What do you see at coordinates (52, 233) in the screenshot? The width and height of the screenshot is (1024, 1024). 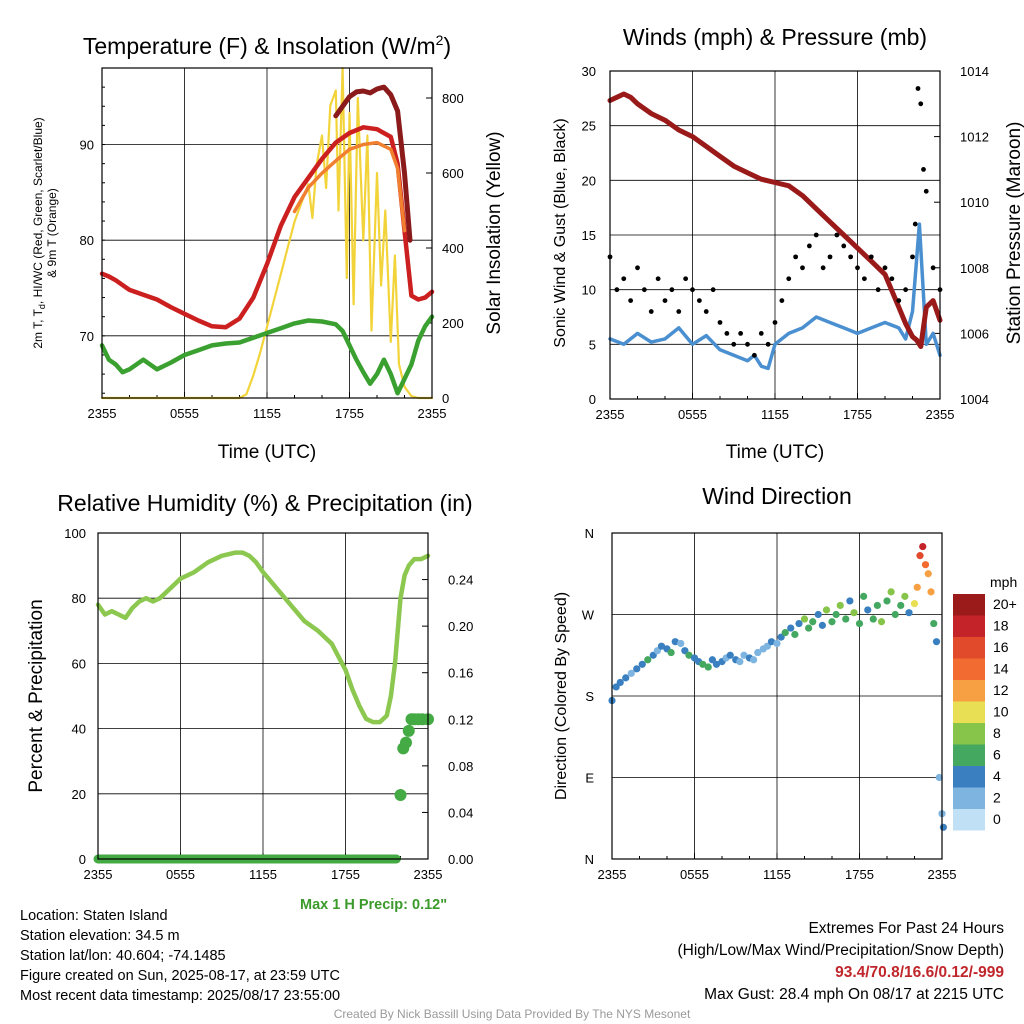 I see `temp-ylabel-line2: & 9m T (Orange)` at bounding box center [52, 233].